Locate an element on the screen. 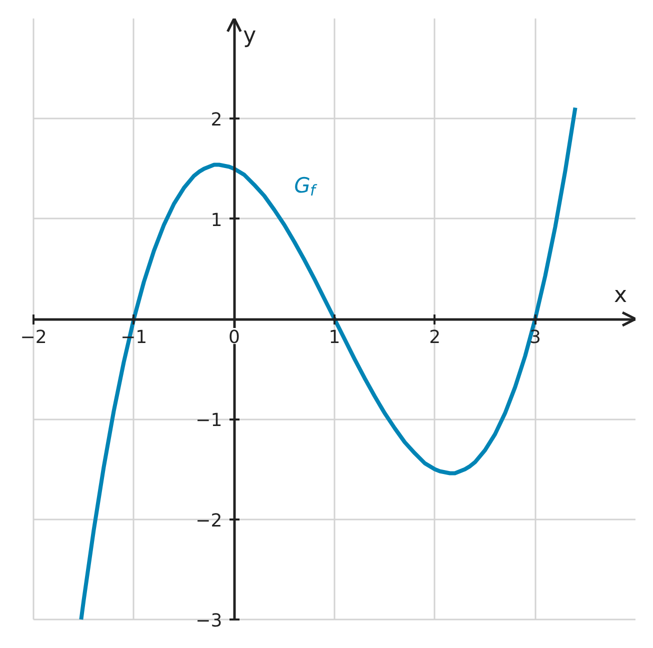 The width and height of the screenshot is (653, 648). y-axis-title: y is located at coordinates (249, 36).